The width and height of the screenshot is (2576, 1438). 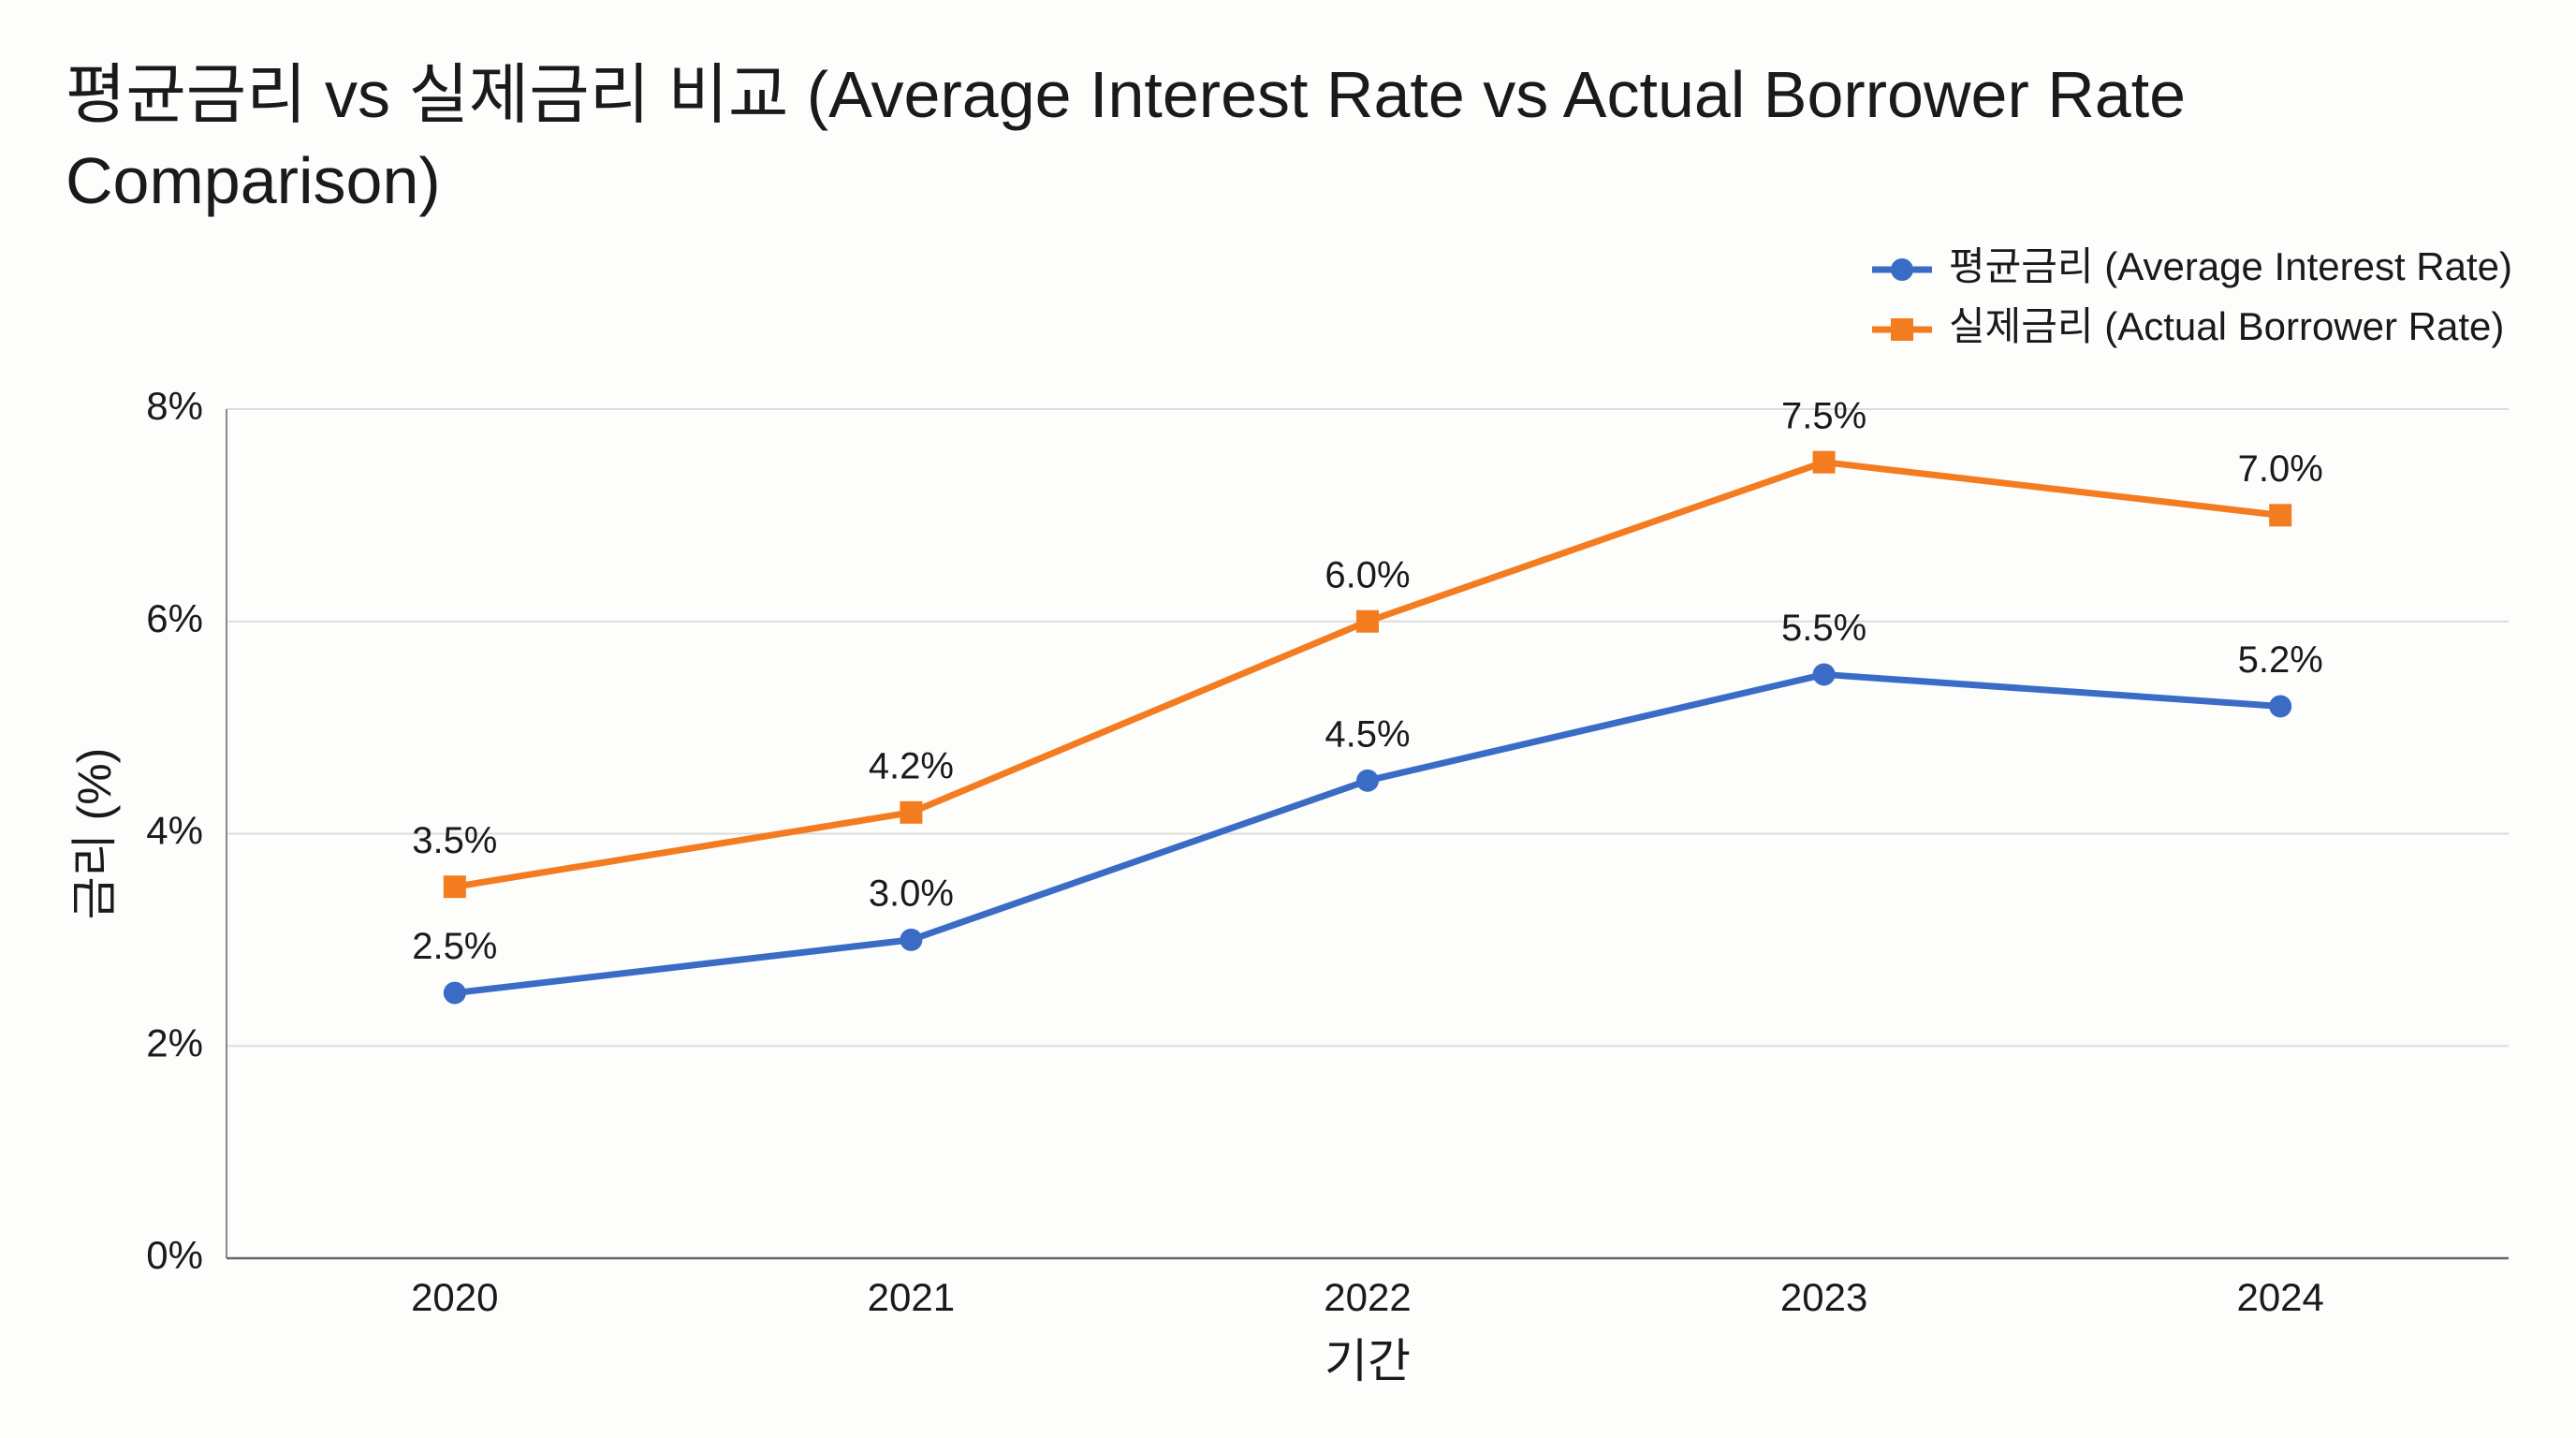 I want to click on x-axis-title: 기간, so click(x=1368, y=1361).